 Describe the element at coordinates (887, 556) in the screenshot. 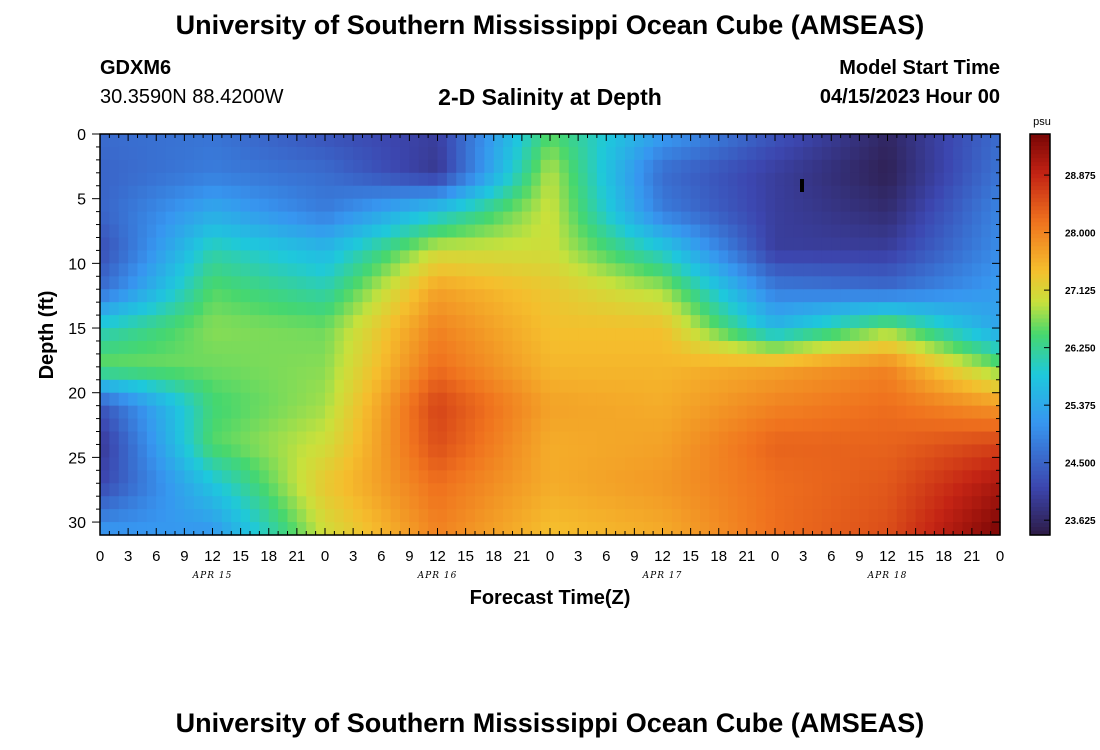

I see `x-tick-label: 12` at that location.